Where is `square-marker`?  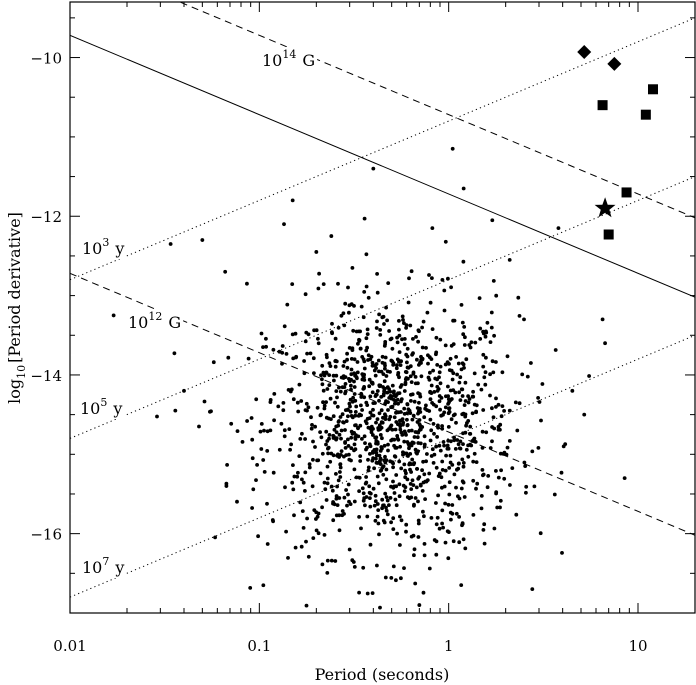
square-marker is located at coordinates (645, 114).